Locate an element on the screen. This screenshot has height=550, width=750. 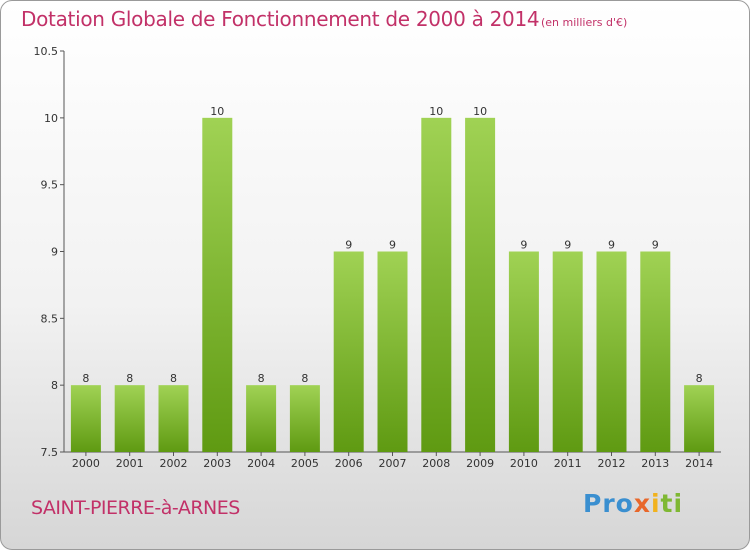
y-tick-label: 7.5 is located at coordinates (50, 452).